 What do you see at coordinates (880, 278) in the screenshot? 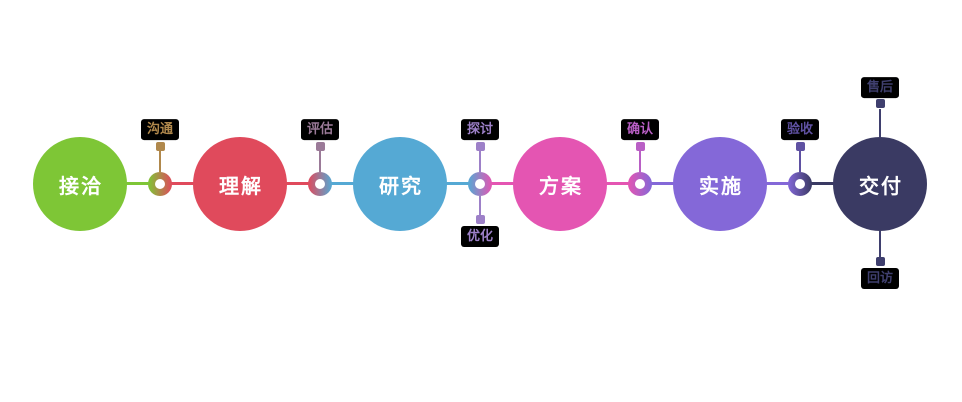
I see `terminal-label: 回访` at bounding box center [880, 278].